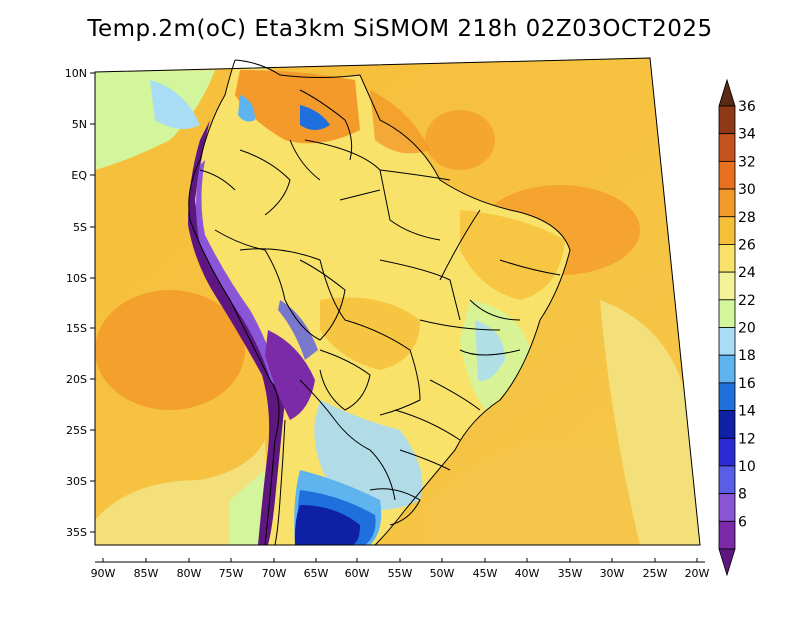 The width and height of the screenshot is (800, 618). What do you see at coordinates (400, 573) in the screenshot?
I see `lon-label: 55W` at bounding box center [400, 573].